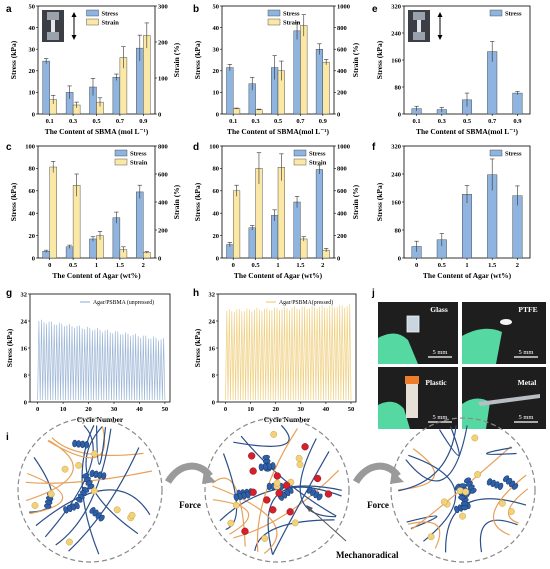 The height and width of the screenshot is (569, 550). I want to click on y-tick-label: 60, so click(32, 191).